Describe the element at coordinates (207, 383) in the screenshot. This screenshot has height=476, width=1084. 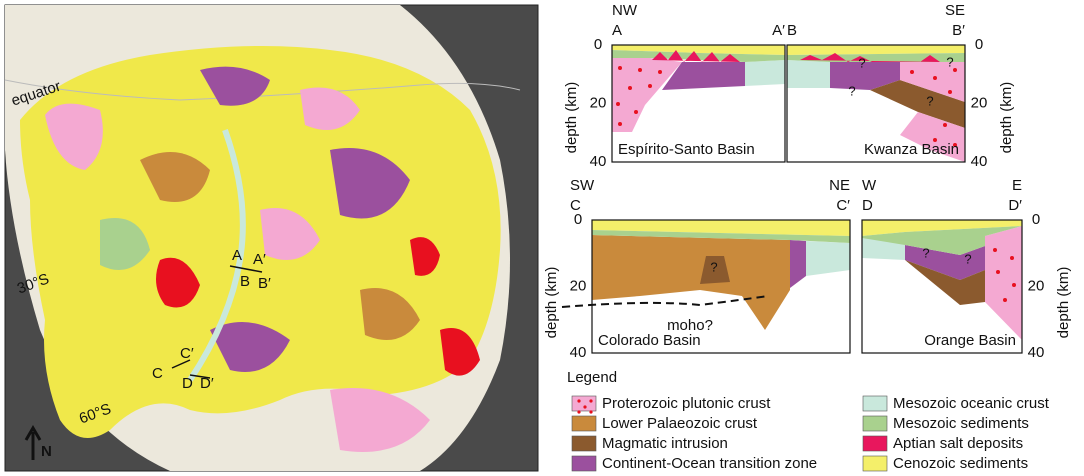
I see `profile-label: D′` at that location.